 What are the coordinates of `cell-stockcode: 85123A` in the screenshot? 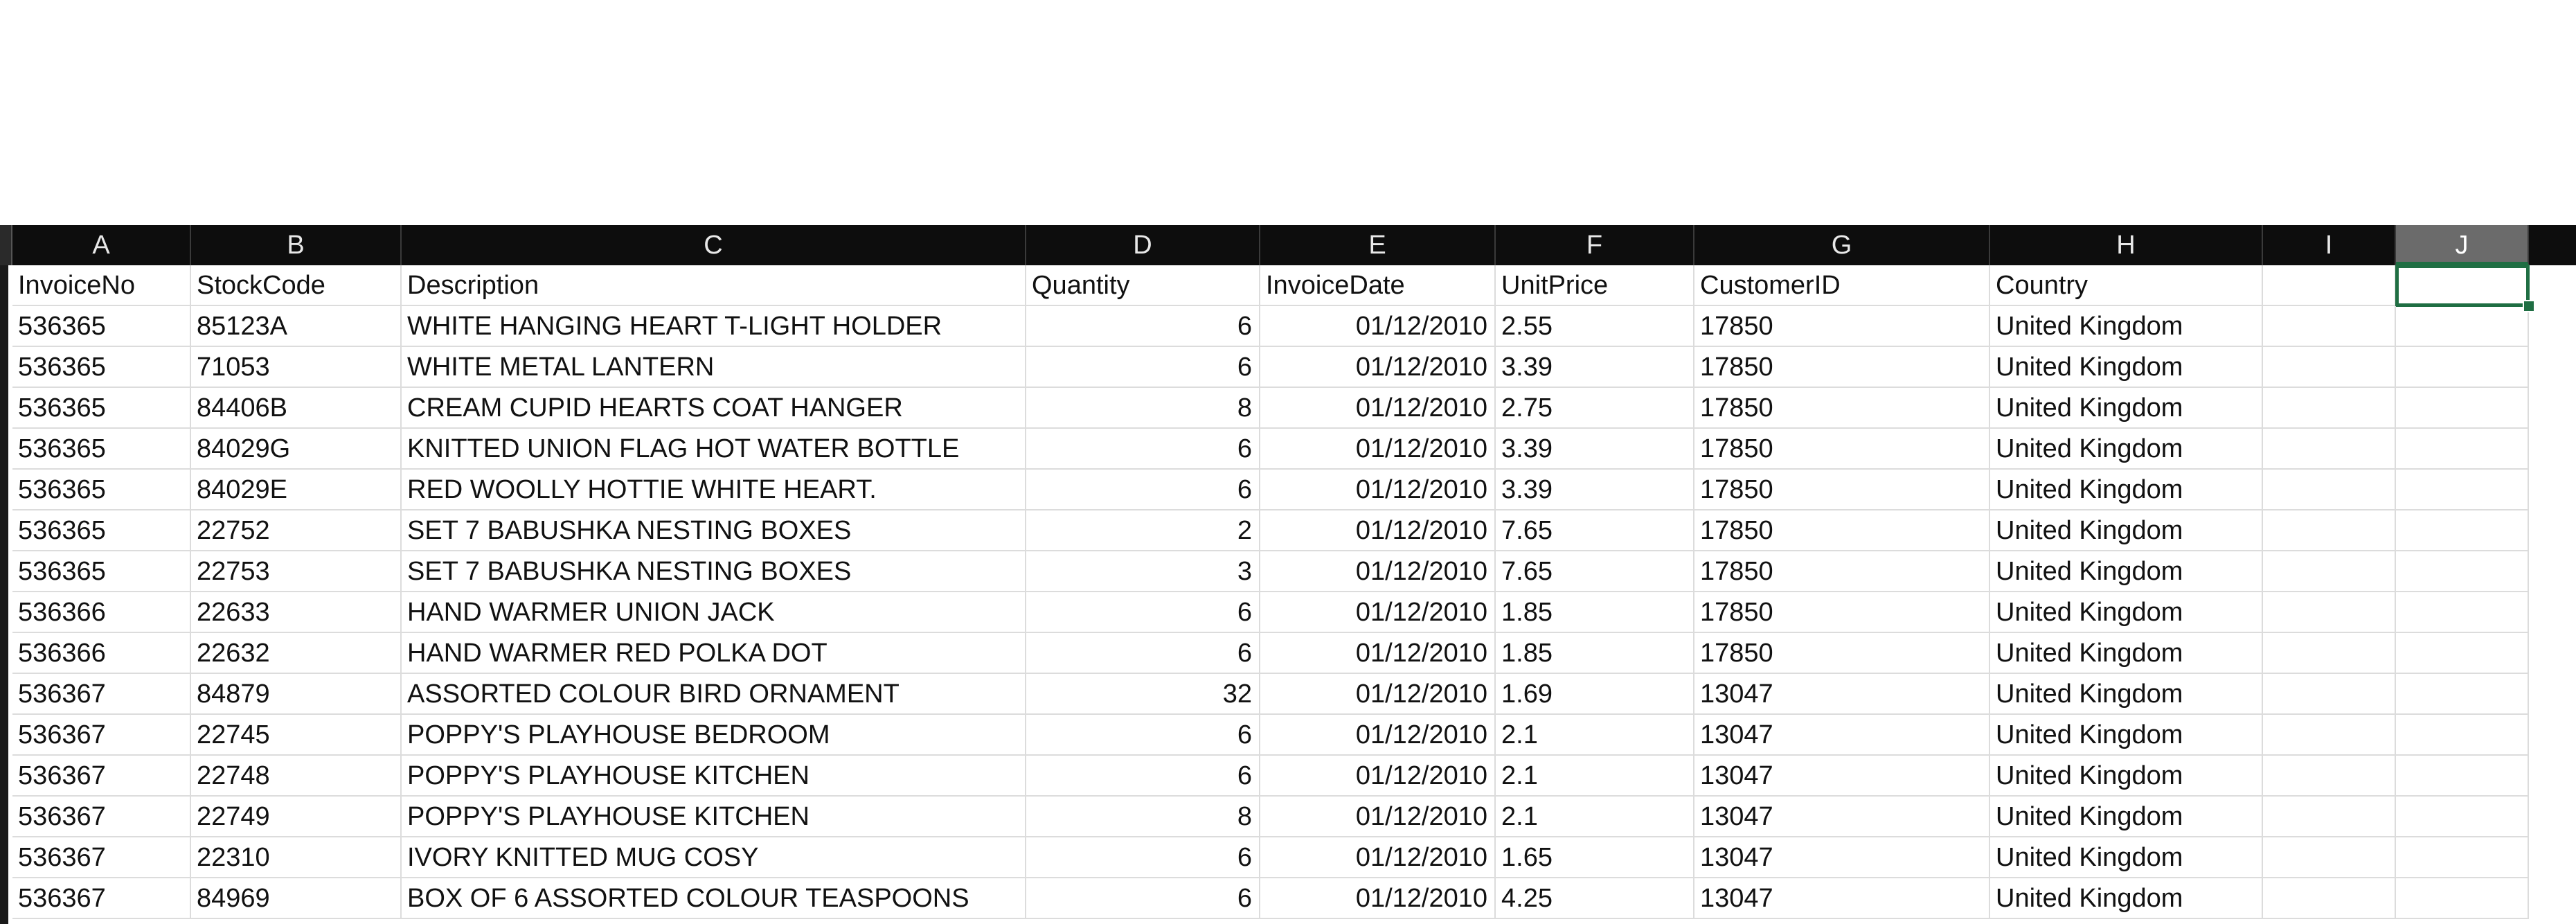 It's located at (296, 326).